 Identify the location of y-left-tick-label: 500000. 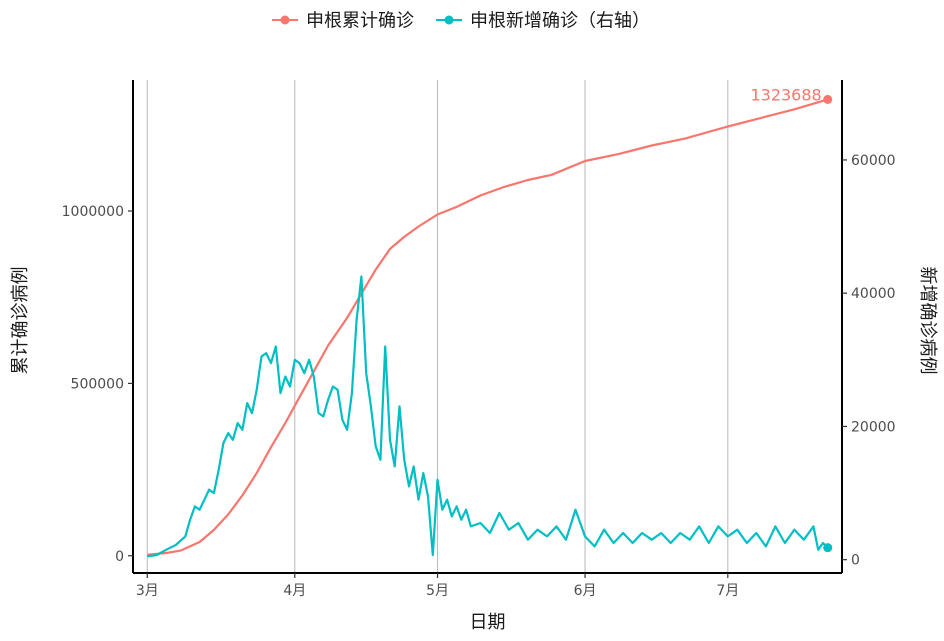
(97, 384).